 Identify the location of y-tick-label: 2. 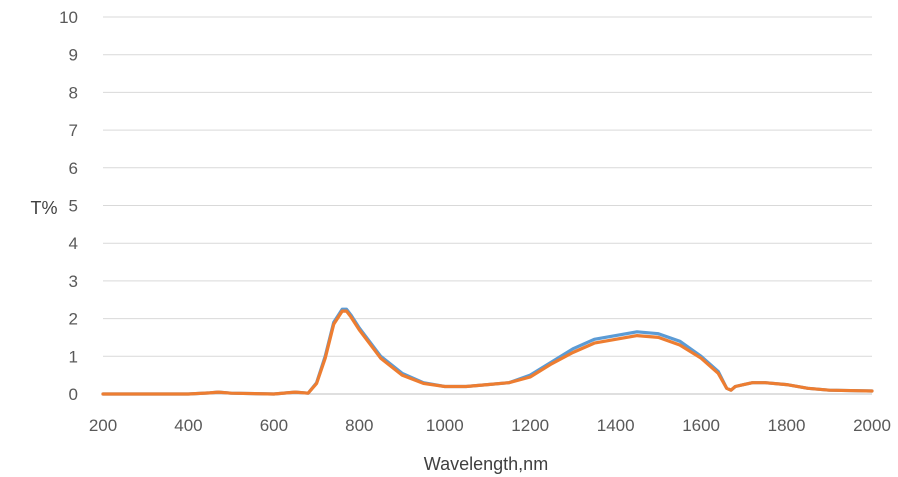
(73, 319).